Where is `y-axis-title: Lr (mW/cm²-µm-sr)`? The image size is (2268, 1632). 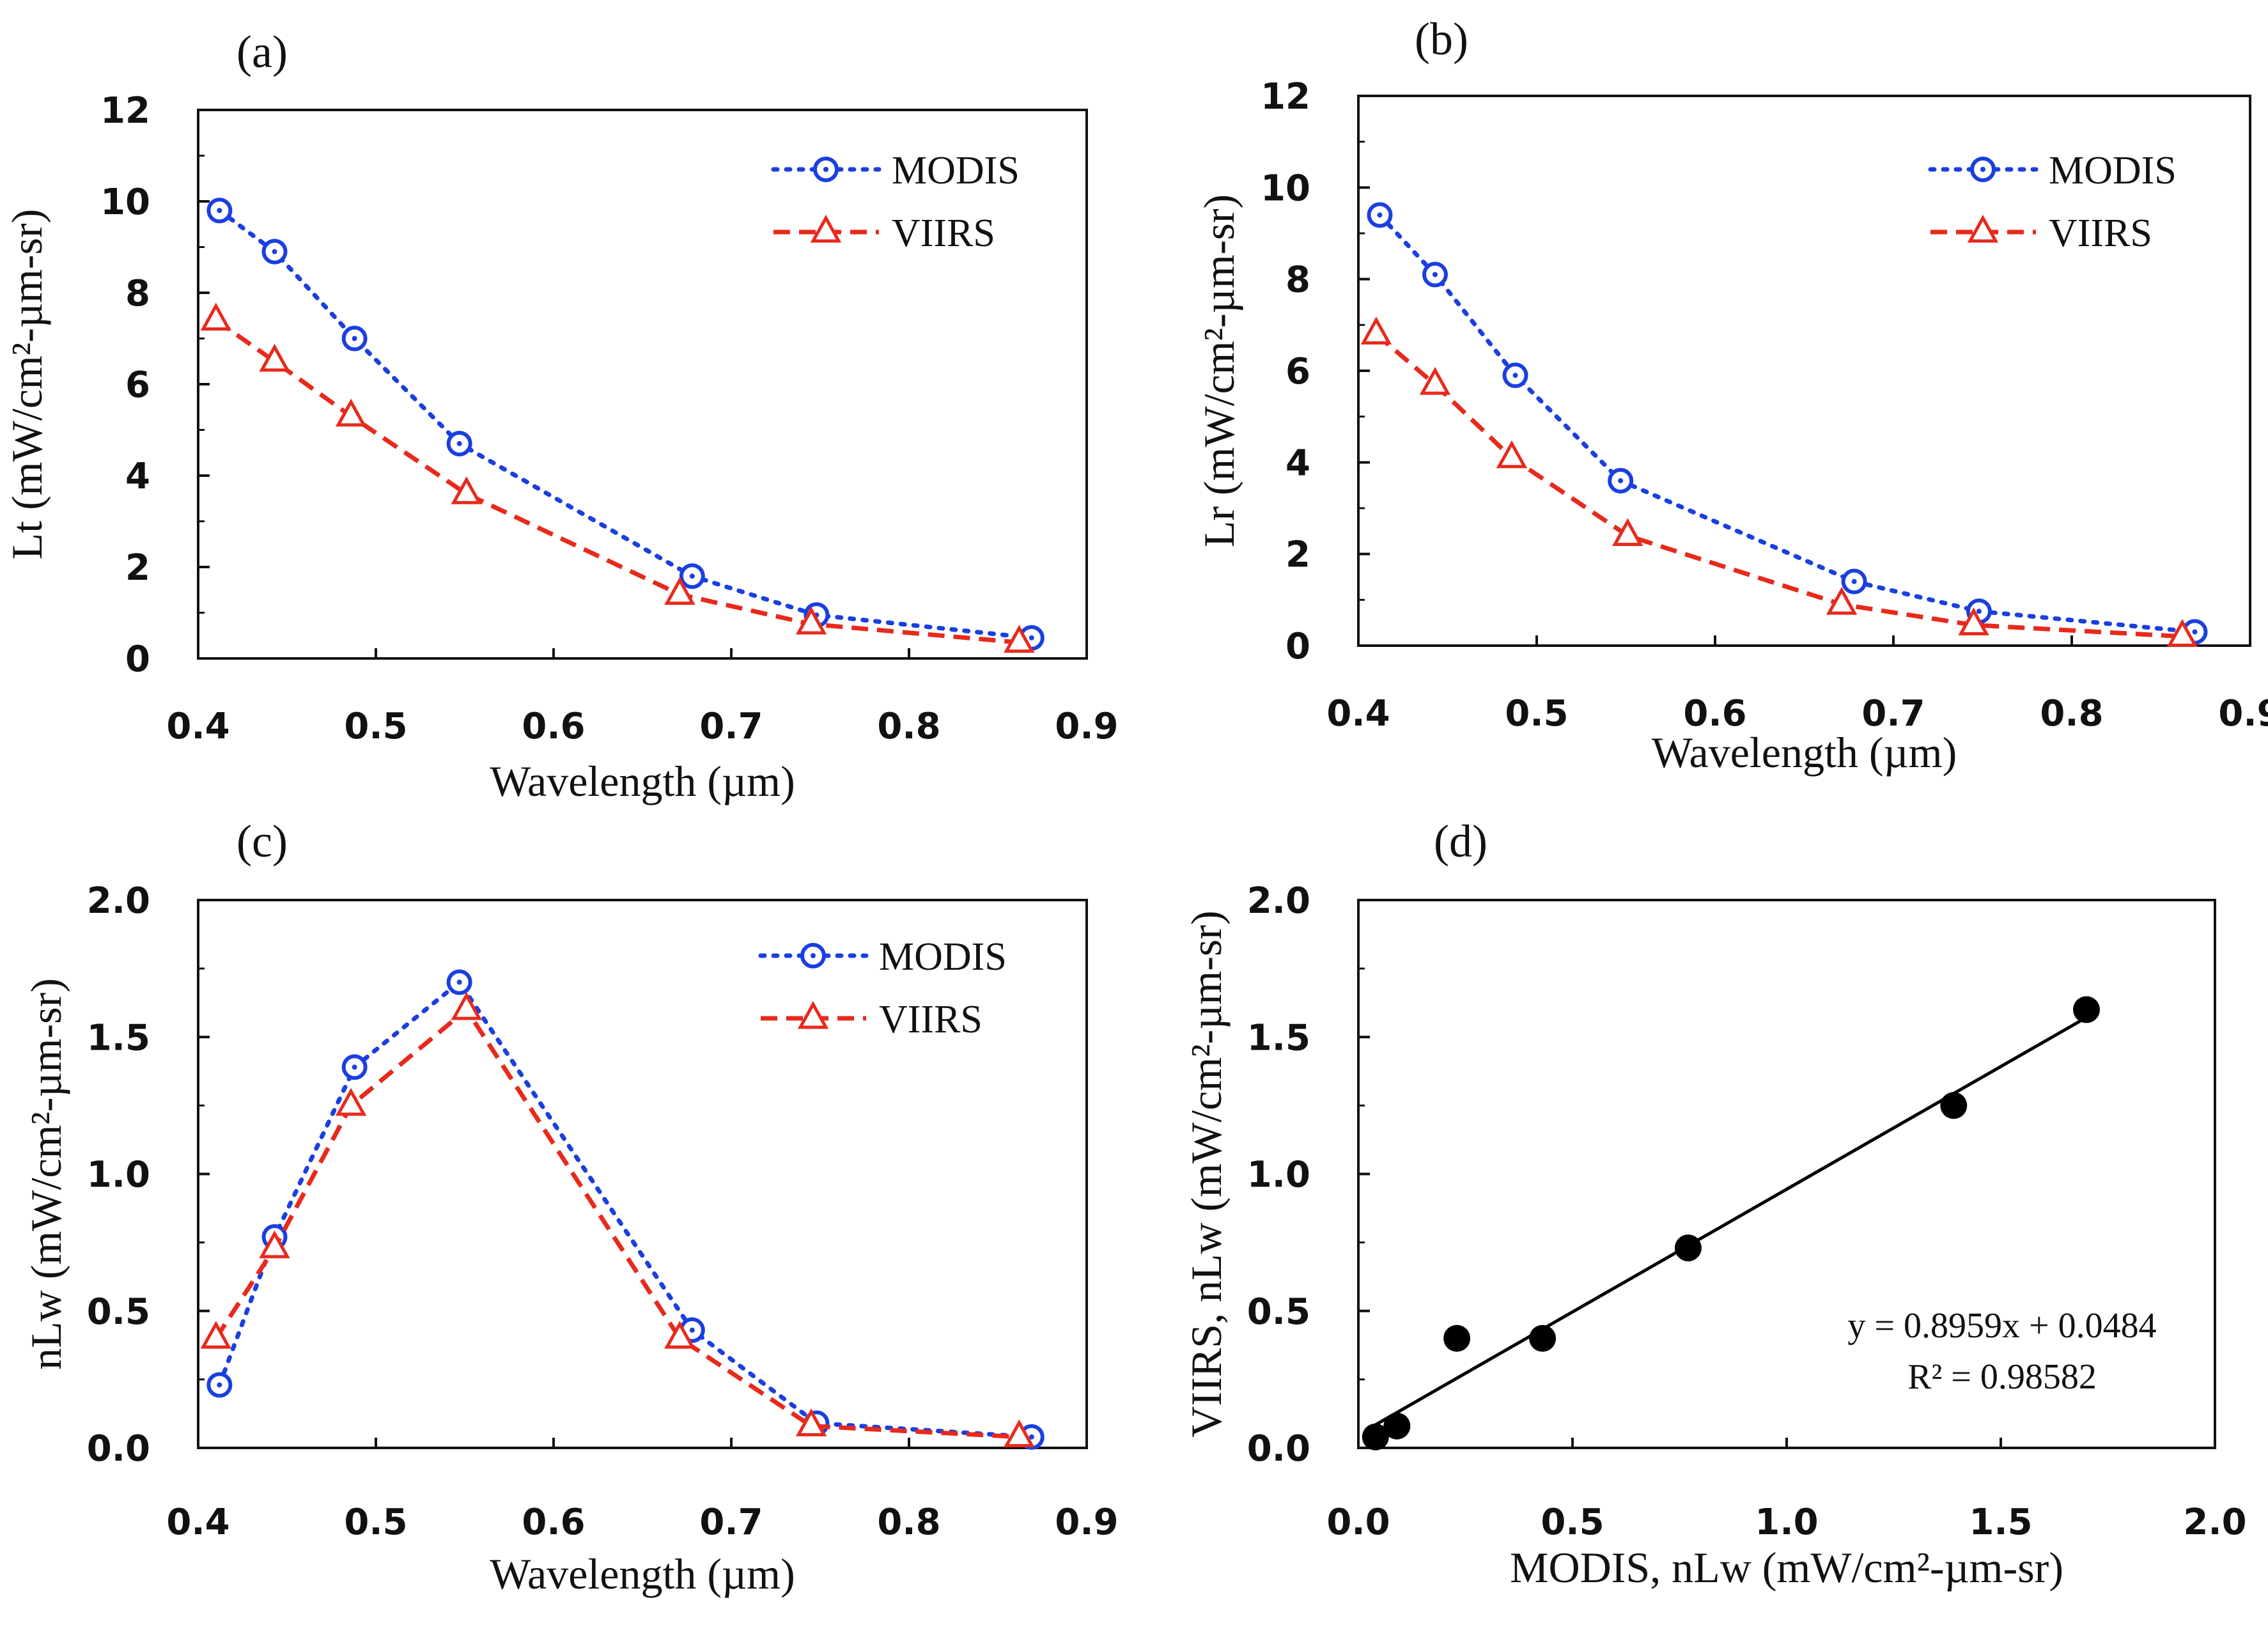 y-axis-title: Lr (mW/cm²-µm-sr) is located at coordinates (1219, 370).